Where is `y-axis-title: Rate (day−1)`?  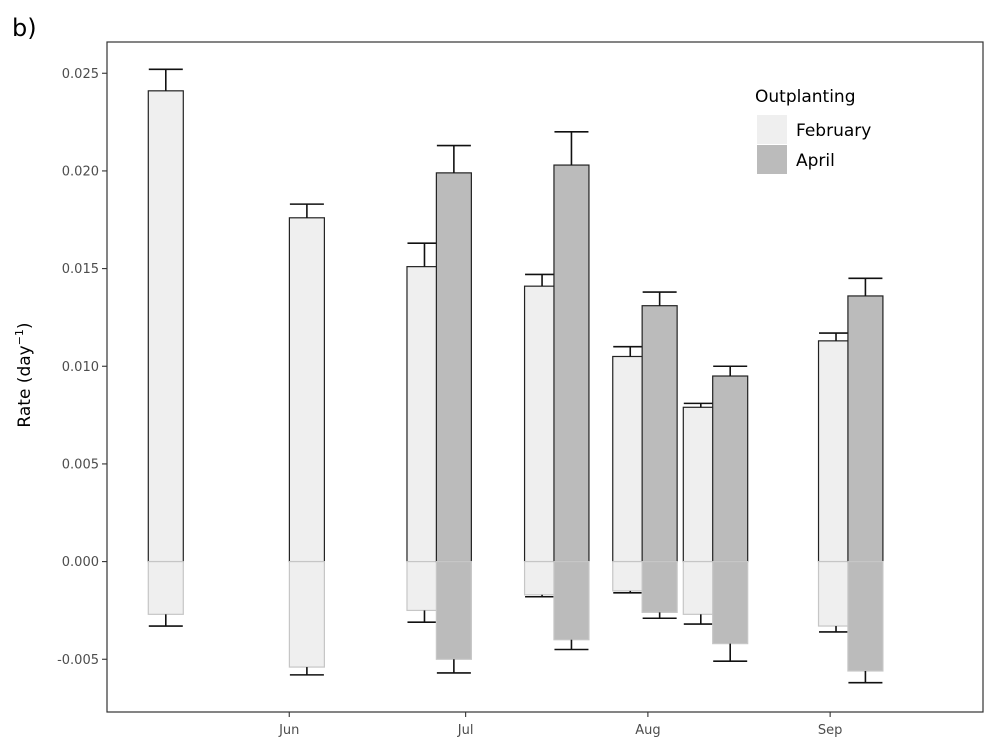
y-axis-title: Rate (day−1) is located at coordinates (24, 374).